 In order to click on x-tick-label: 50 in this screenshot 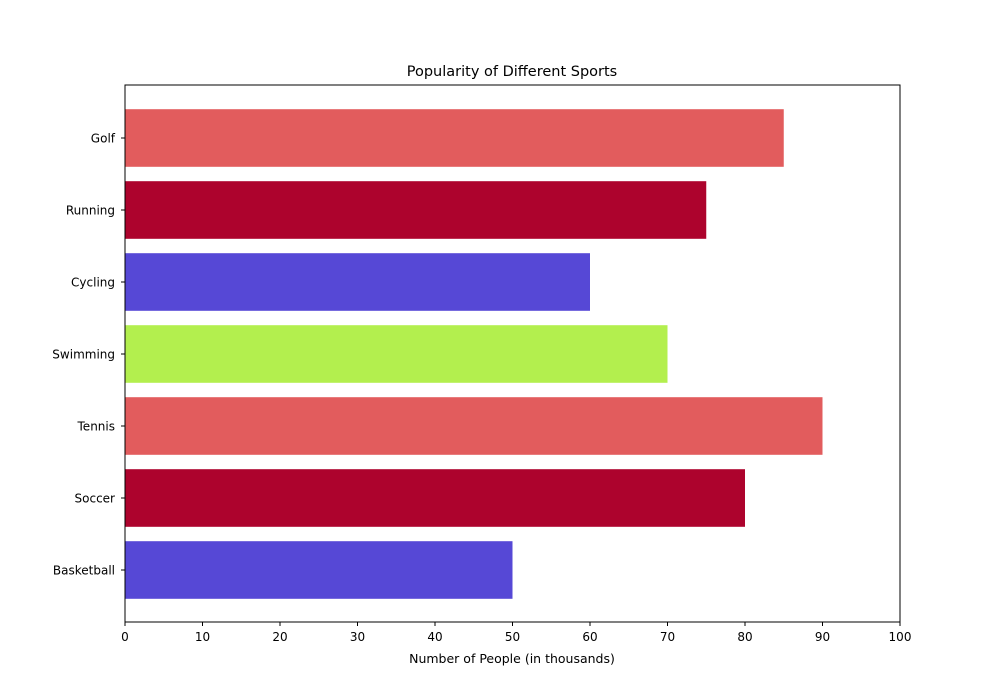, I will do `click(512, 637)`.